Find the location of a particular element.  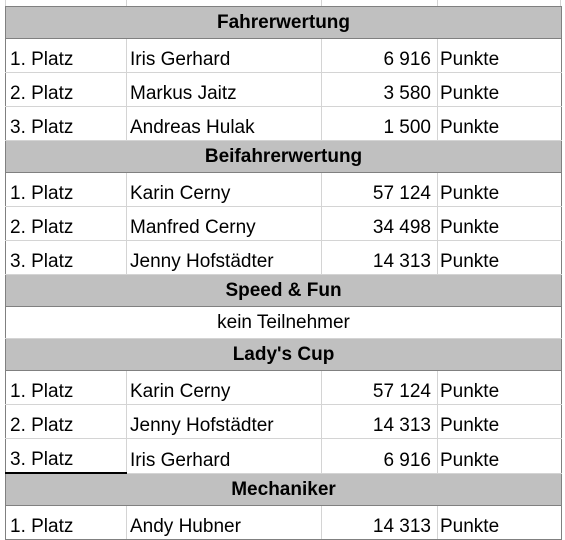

table-row: 1. Platz Andy Hubner 14 313 Punkte is located at coordinates (284, 522).